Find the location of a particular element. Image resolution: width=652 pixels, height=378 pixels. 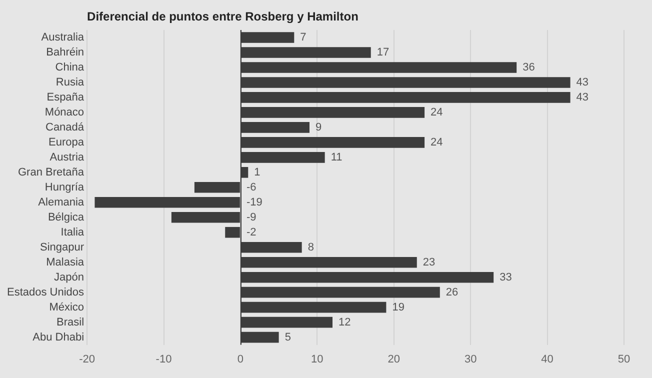

x-tick-label: 50 is located at coordinates (624, 359).